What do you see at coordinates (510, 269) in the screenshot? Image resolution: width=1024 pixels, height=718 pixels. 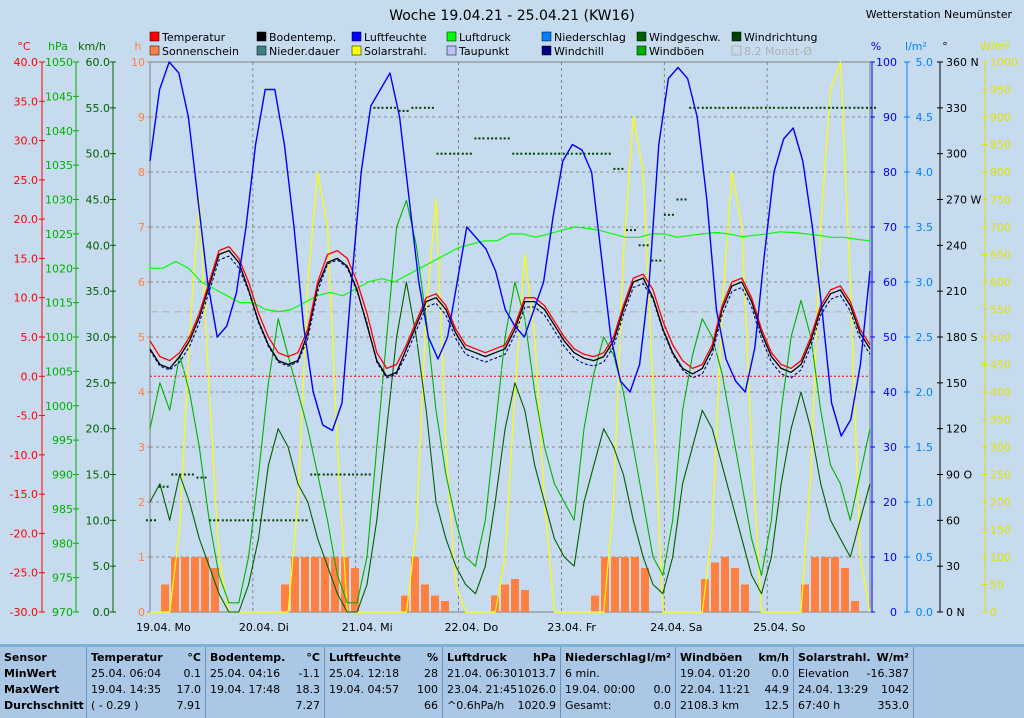 I see `pressure-line` at bounding box center [510, 269].